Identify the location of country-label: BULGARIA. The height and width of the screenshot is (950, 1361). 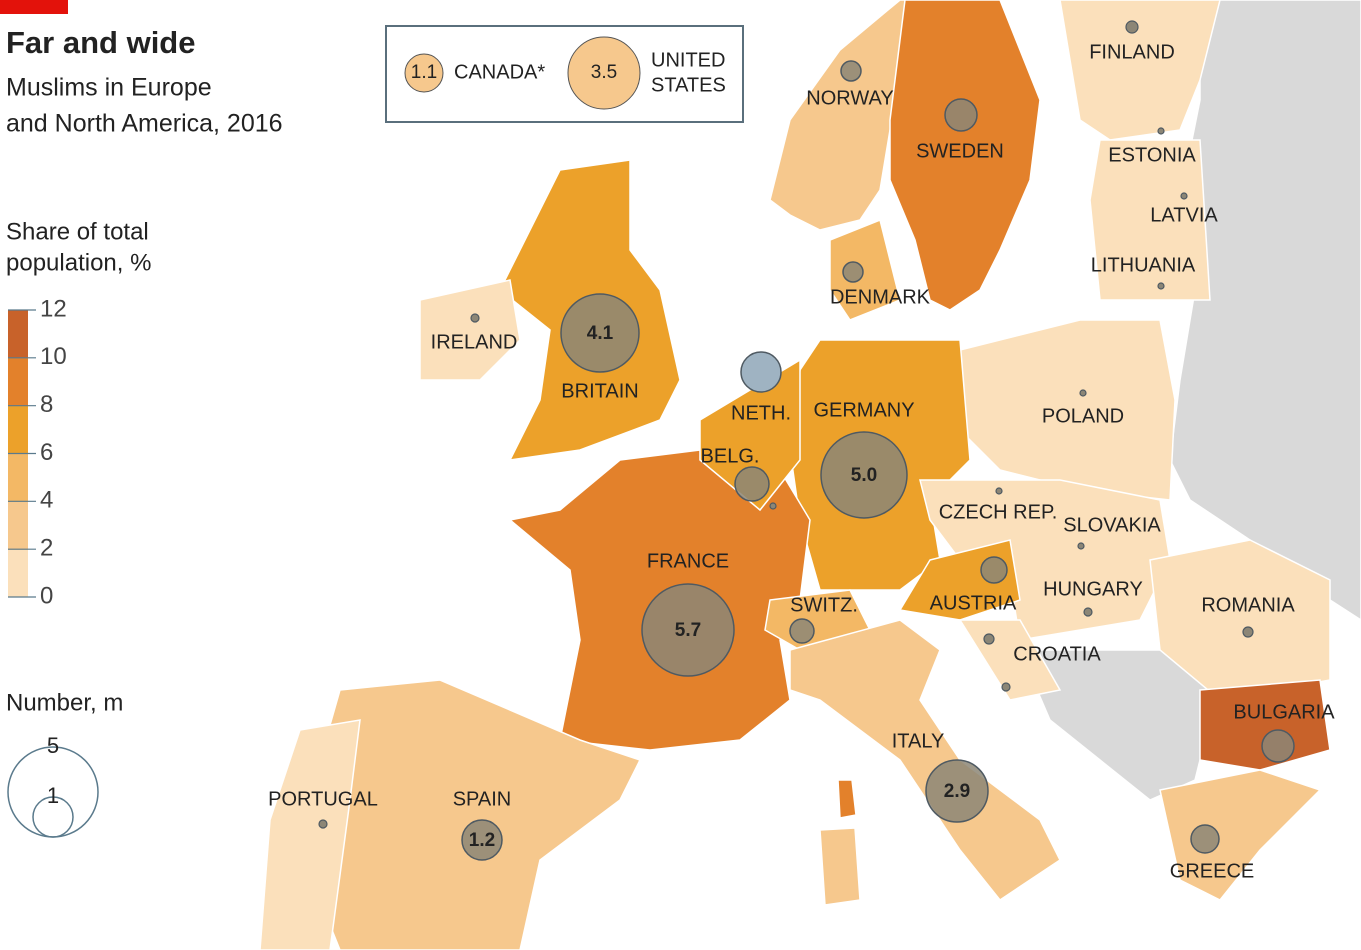
(1284, 712).